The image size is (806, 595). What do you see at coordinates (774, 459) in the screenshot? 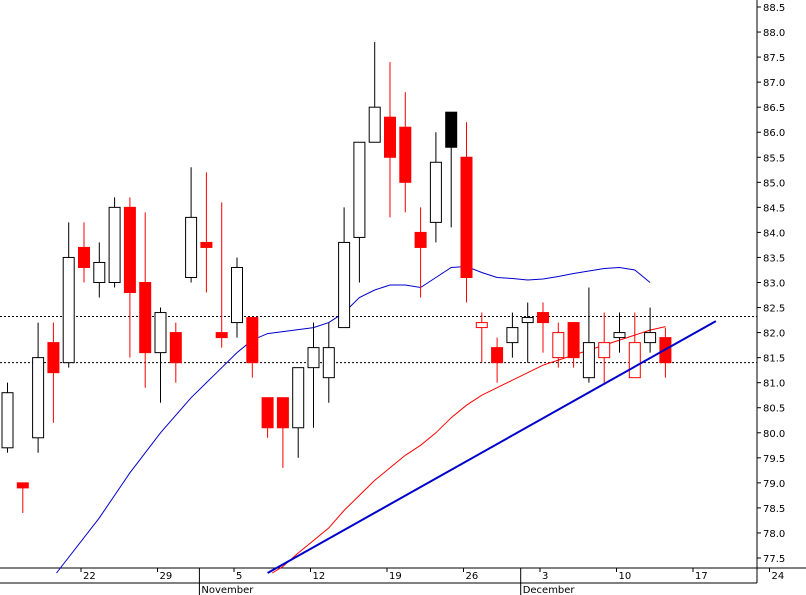
I see `y-tick-label: 79.5` at bounding box center [774, 459].